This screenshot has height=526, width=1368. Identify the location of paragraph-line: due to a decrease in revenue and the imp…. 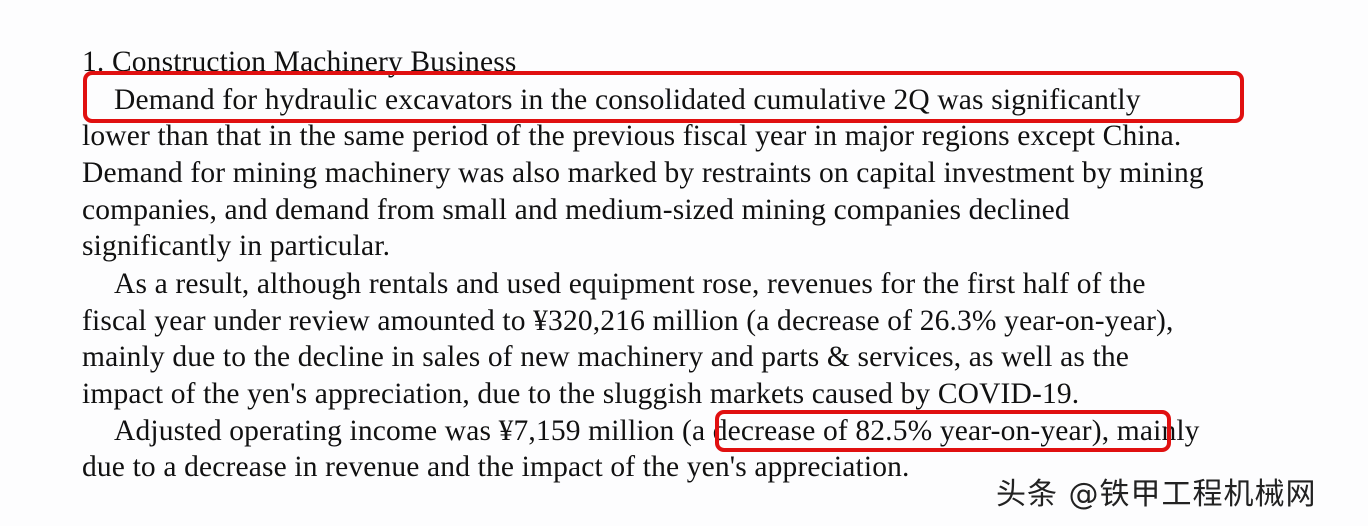
(496, 467).